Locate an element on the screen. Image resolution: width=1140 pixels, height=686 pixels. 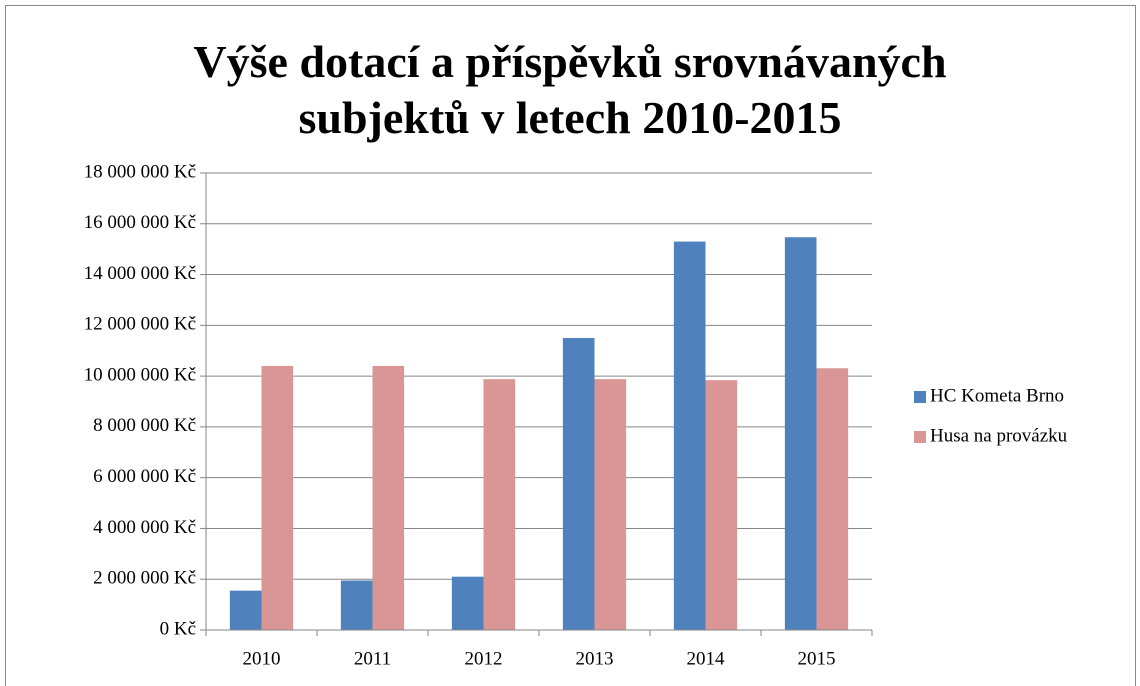
x-tick-label: 2014 is located at coordinates (706, 658).